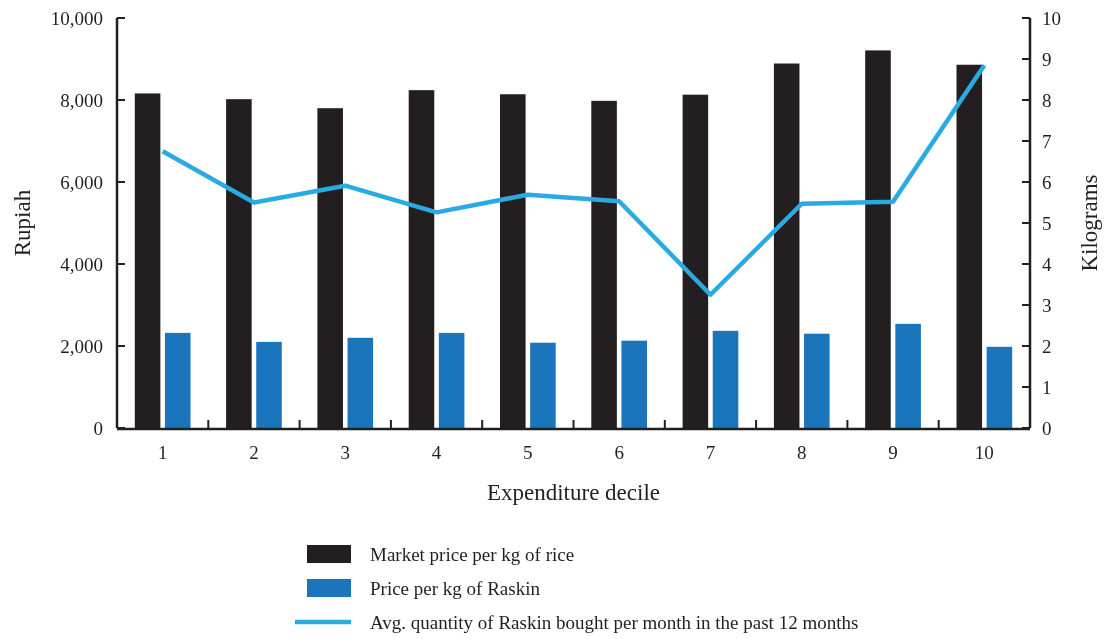  Describe the element at coordinates (528, 452) in the screenshot. I see `x-tick-label: 5` at that location.